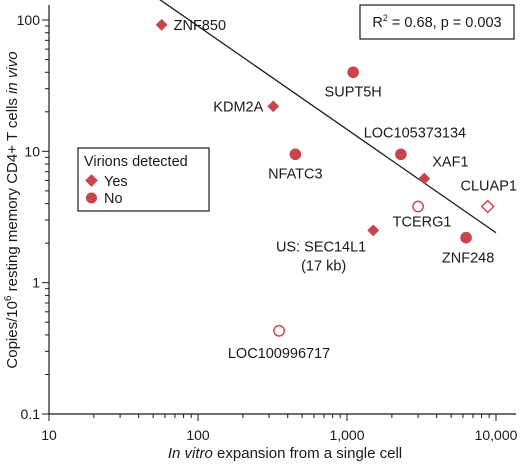 This screenshot has width=520, height=466. Describe the element at coordinates (36, 283) in the screenshot. I see `y-tick-label: 1` at that location.